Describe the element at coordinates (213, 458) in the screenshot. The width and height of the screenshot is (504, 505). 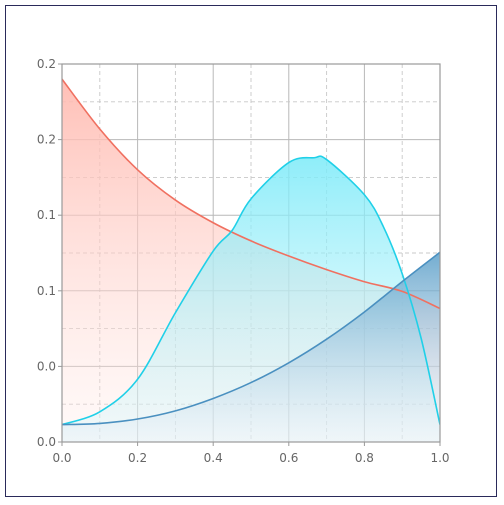
I see `x-tick-label: 0.4` at that location.